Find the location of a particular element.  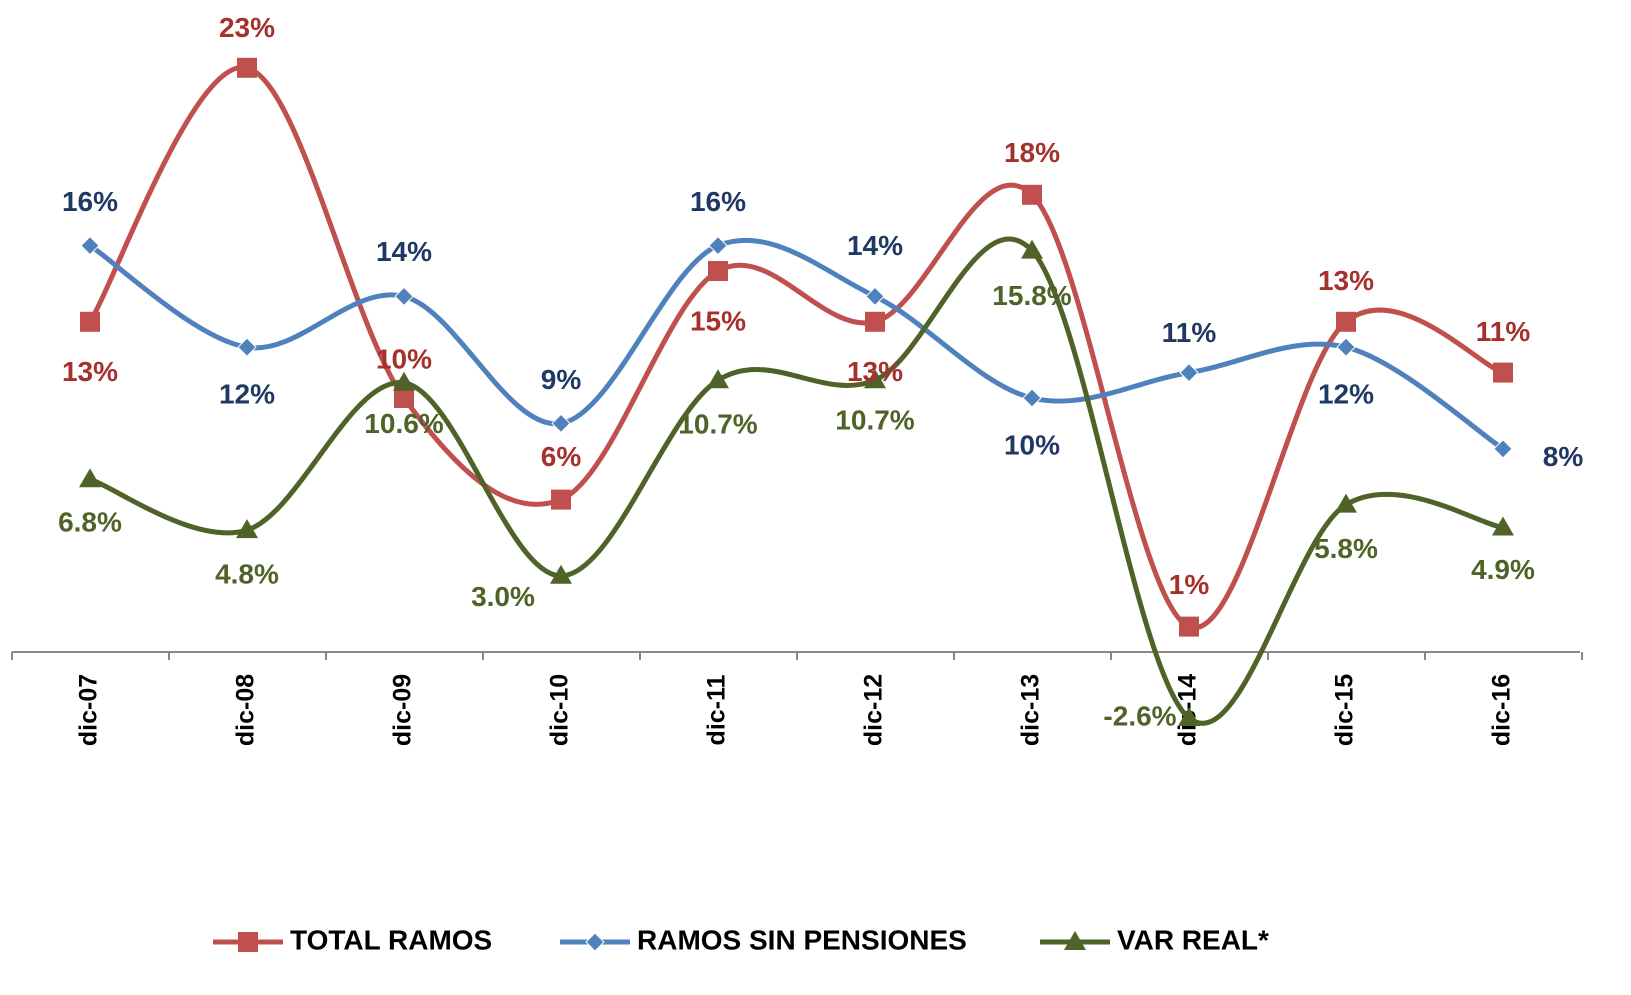

x-tick-label: dic-15 is located at coordinates (1345, 710).